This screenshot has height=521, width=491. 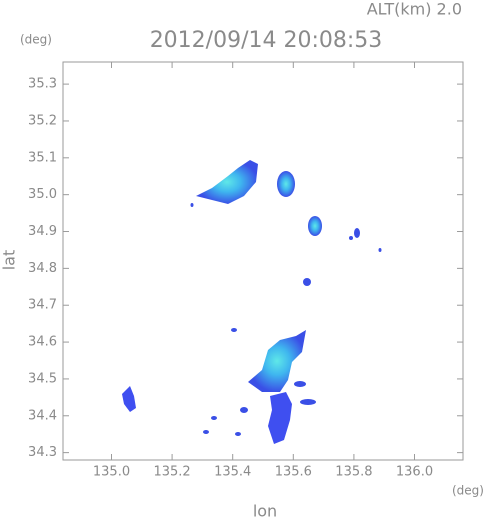 I want to click on x-tick-label: 136.0, so click(x=414, y=472).